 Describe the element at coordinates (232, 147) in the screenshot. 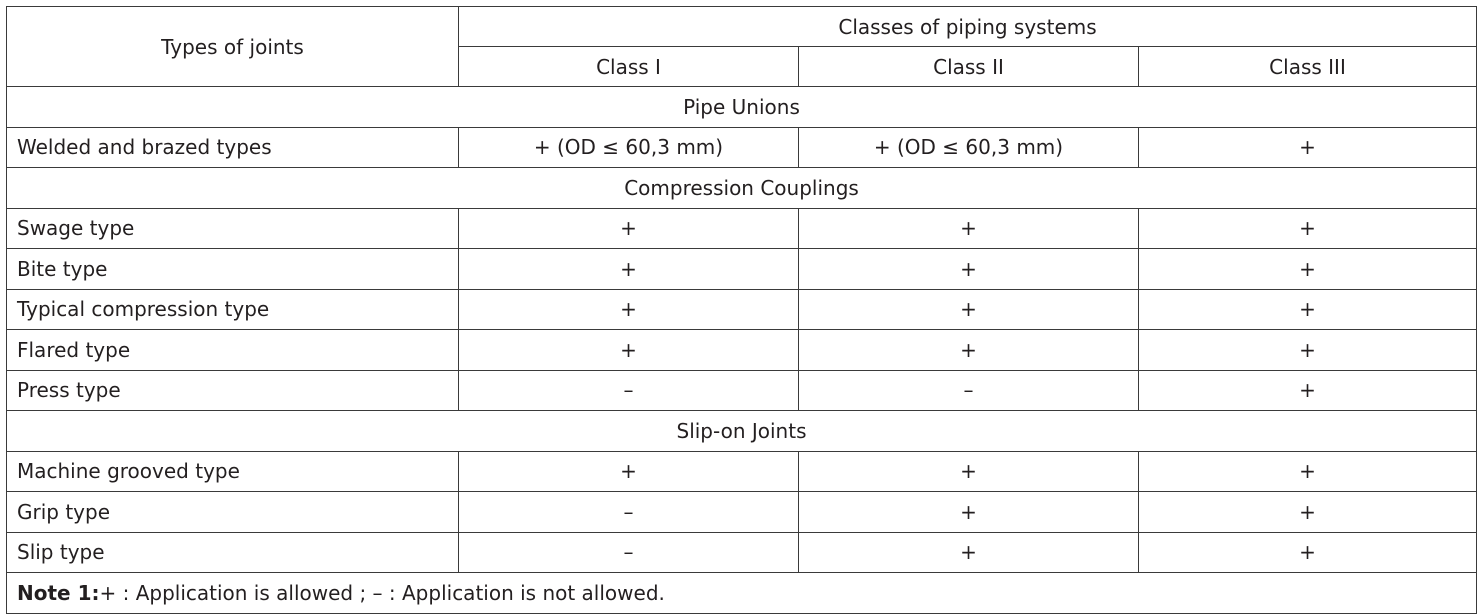

I see `joint-name: Welded and brazed types` at that location.